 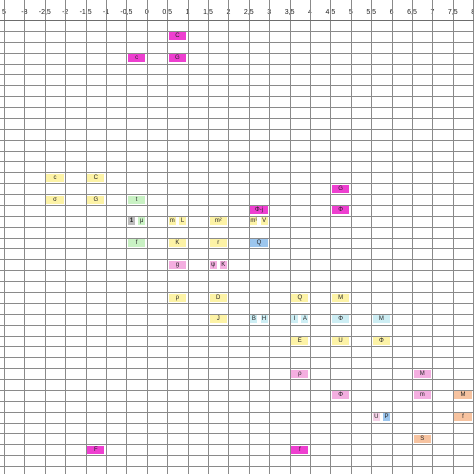 I want to click on colored-cell: 1, so click(x=131, y=221).